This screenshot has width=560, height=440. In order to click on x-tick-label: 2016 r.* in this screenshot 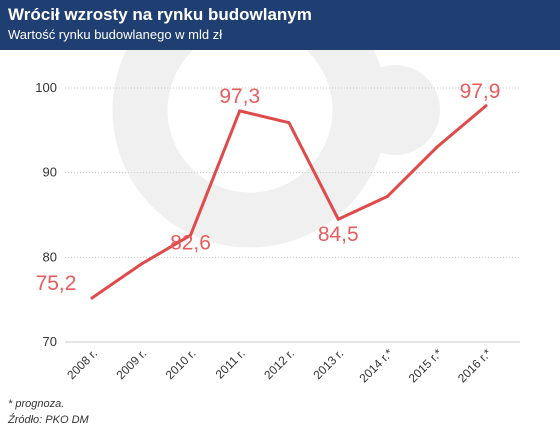, I will do `click(474, 365)`.